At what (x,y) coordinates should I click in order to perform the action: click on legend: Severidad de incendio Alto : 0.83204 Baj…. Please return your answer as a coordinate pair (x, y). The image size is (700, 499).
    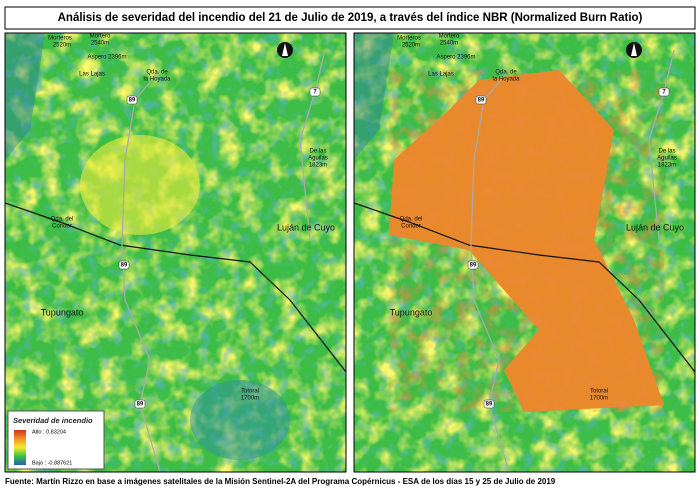
    Looking at the image, I should click on (56, 440).